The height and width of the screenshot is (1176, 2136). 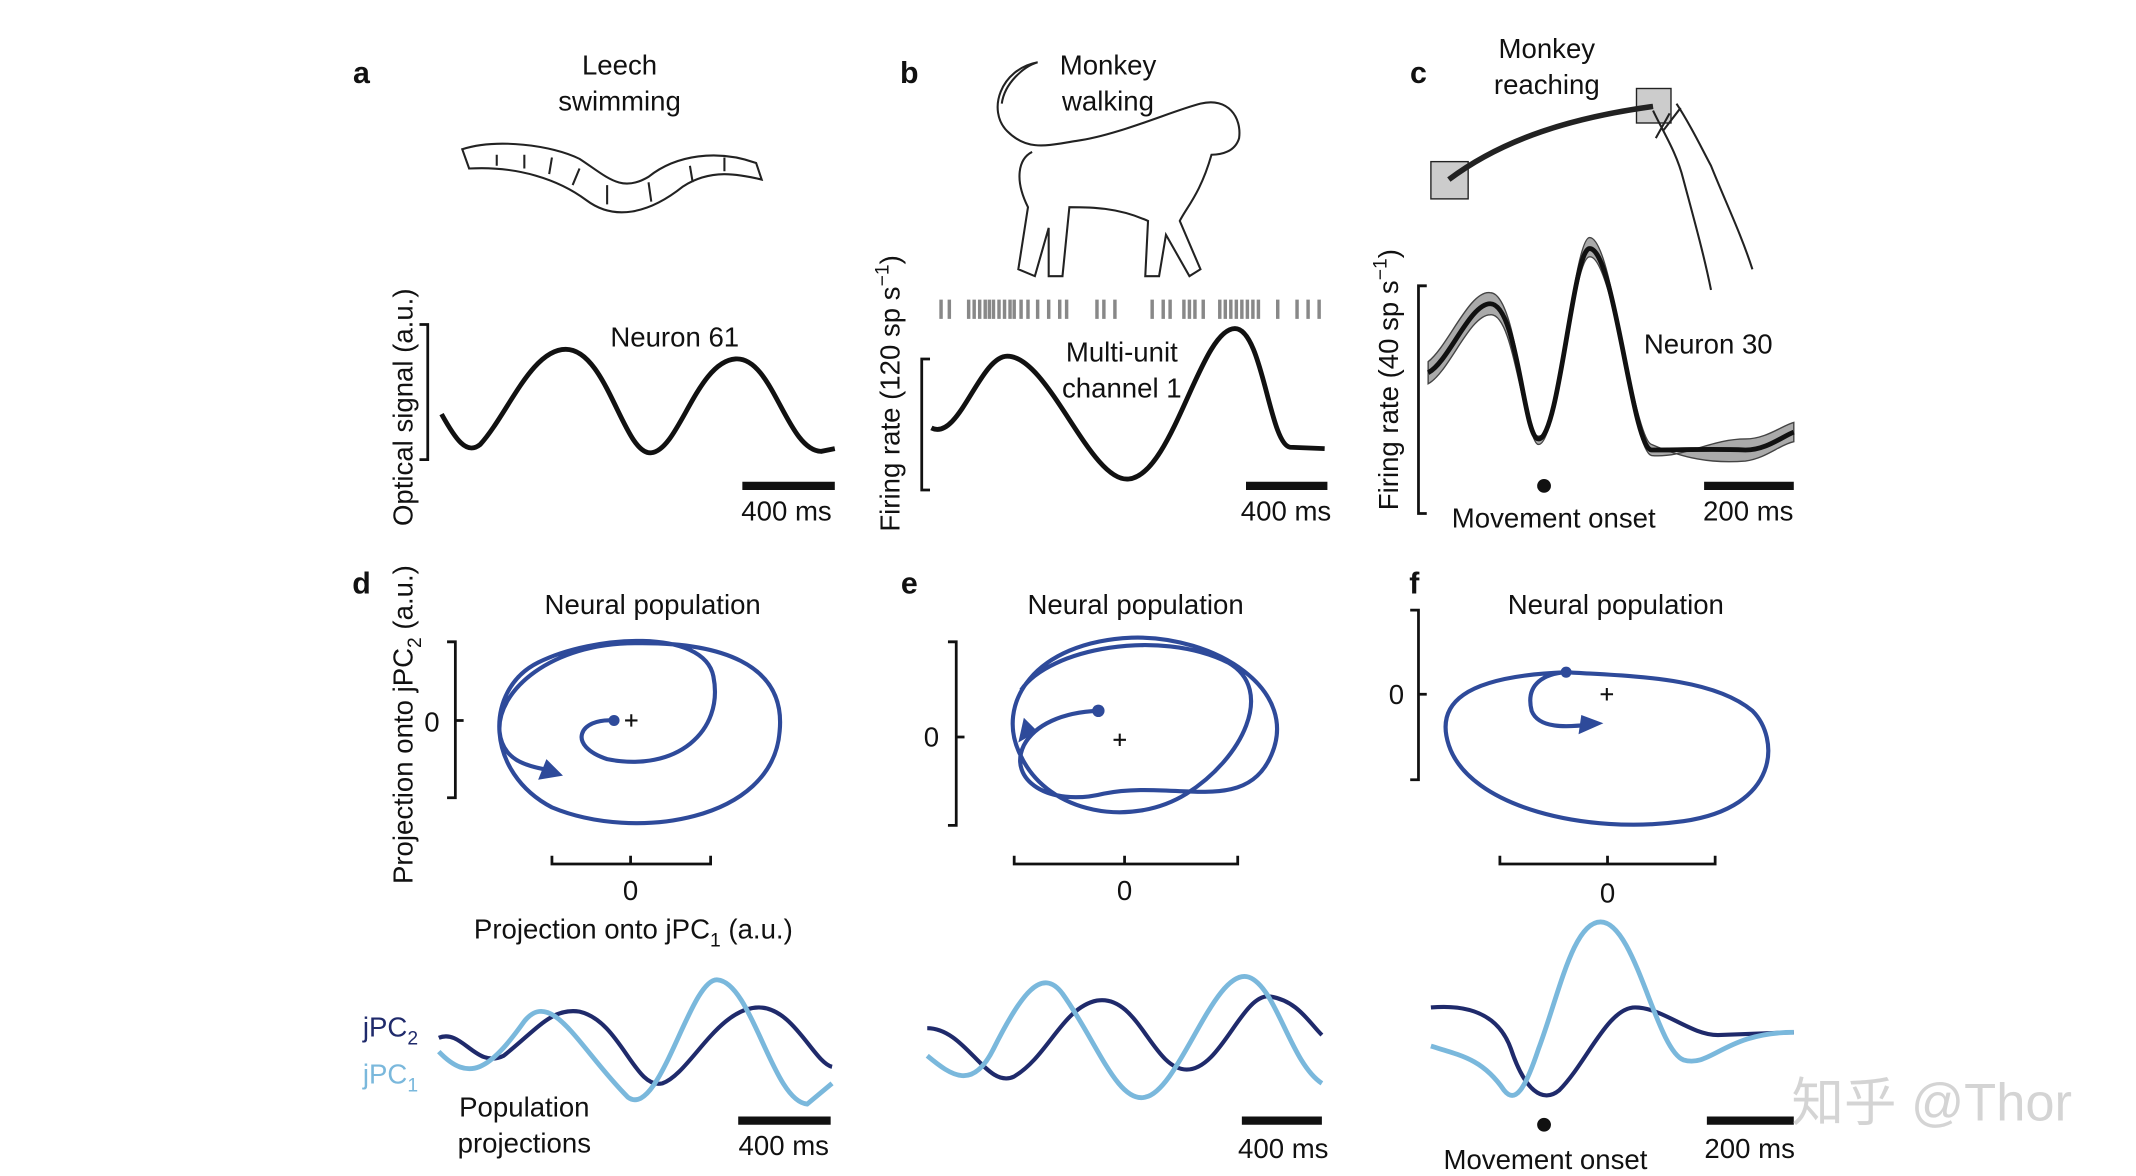 I want to click on trace-label: channel 1, so click(x=1122, y=388).